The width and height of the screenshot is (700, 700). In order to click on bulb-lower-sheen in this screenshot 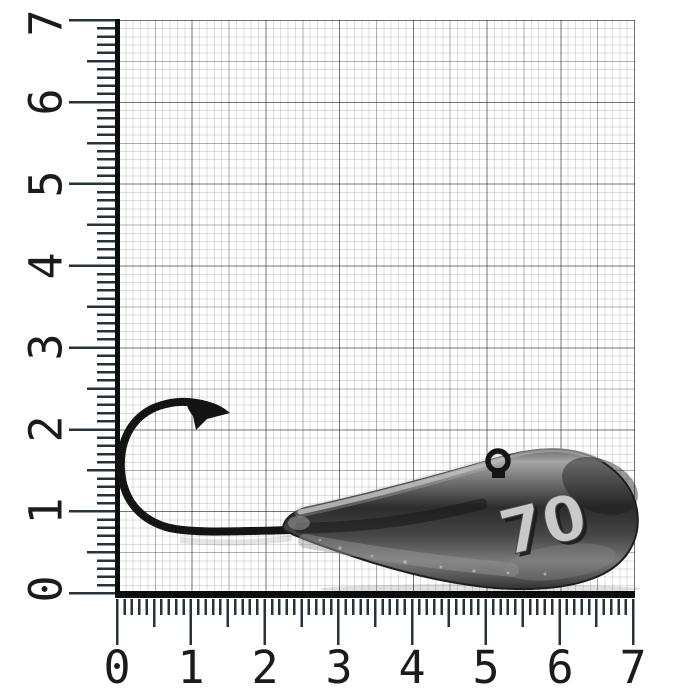, I will do `click(560, 562)`.